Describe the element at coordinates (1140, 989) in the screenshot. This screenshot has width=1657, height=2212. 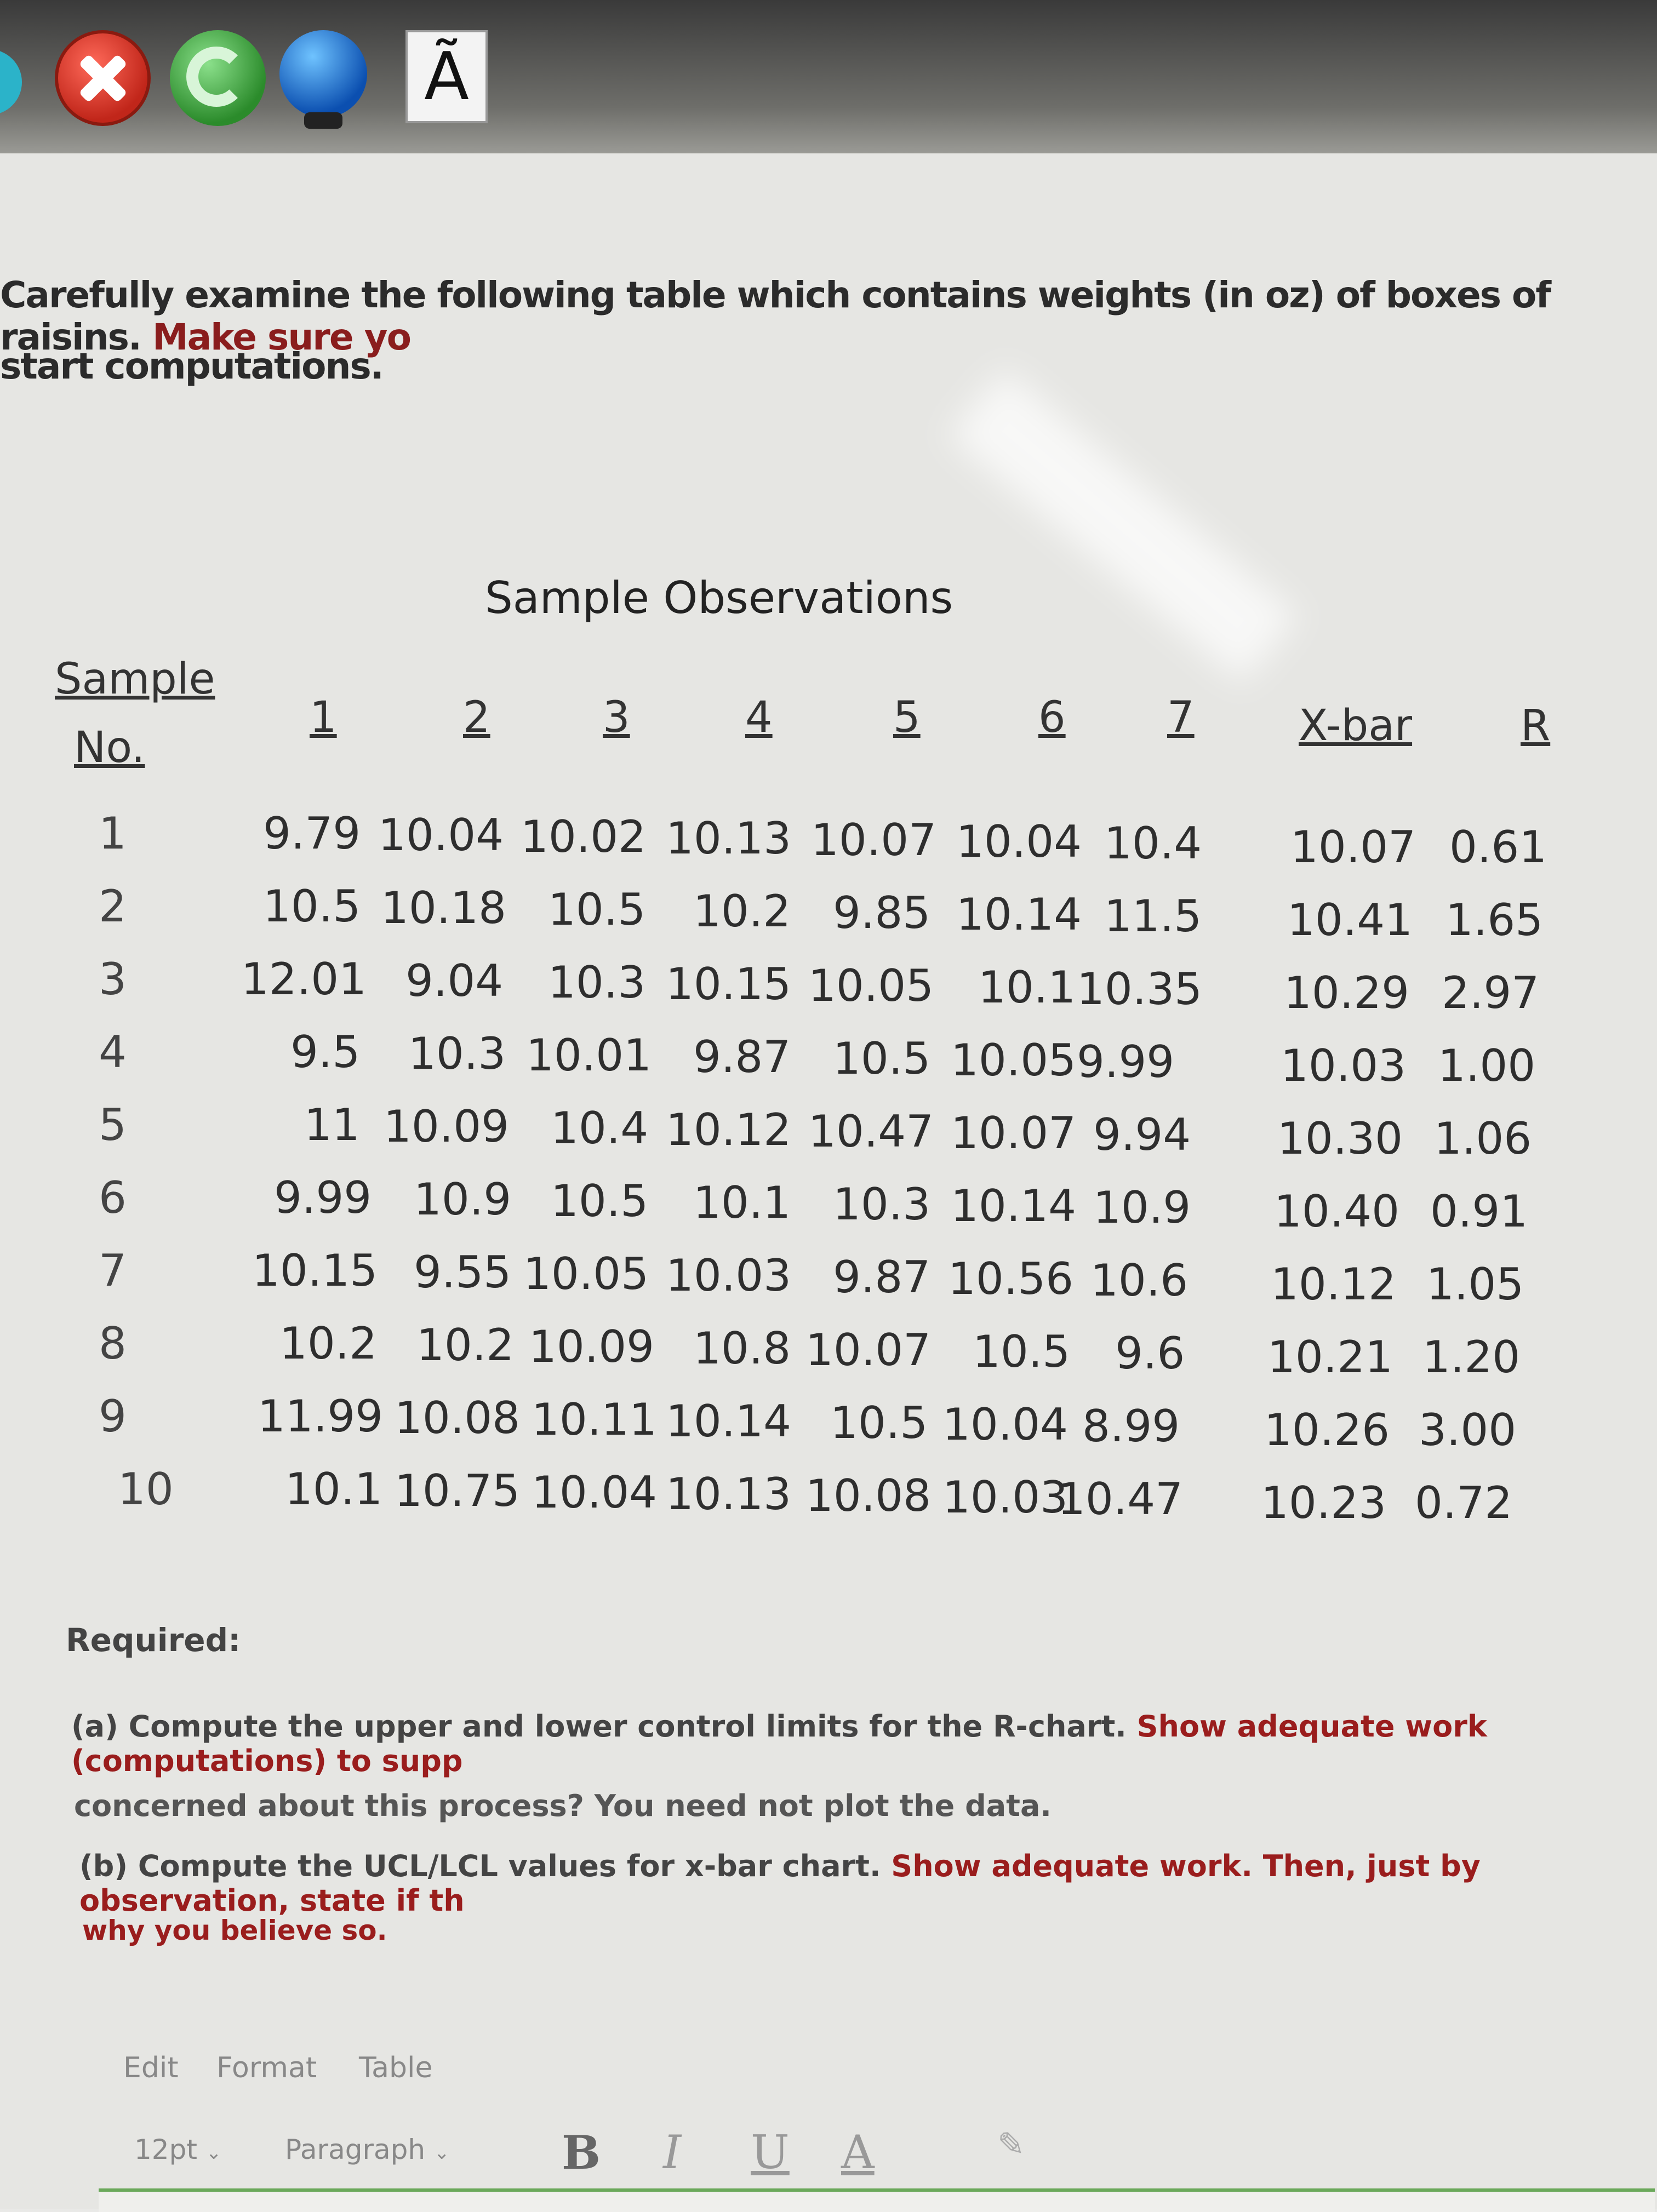
I see `observation-cell: 10.35` at that location.